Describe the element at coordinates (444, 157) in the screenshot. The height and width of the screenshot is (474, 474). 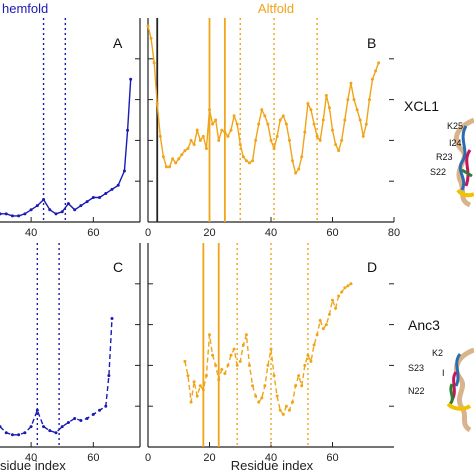
I see `residue-label-r23: R23` at that location.